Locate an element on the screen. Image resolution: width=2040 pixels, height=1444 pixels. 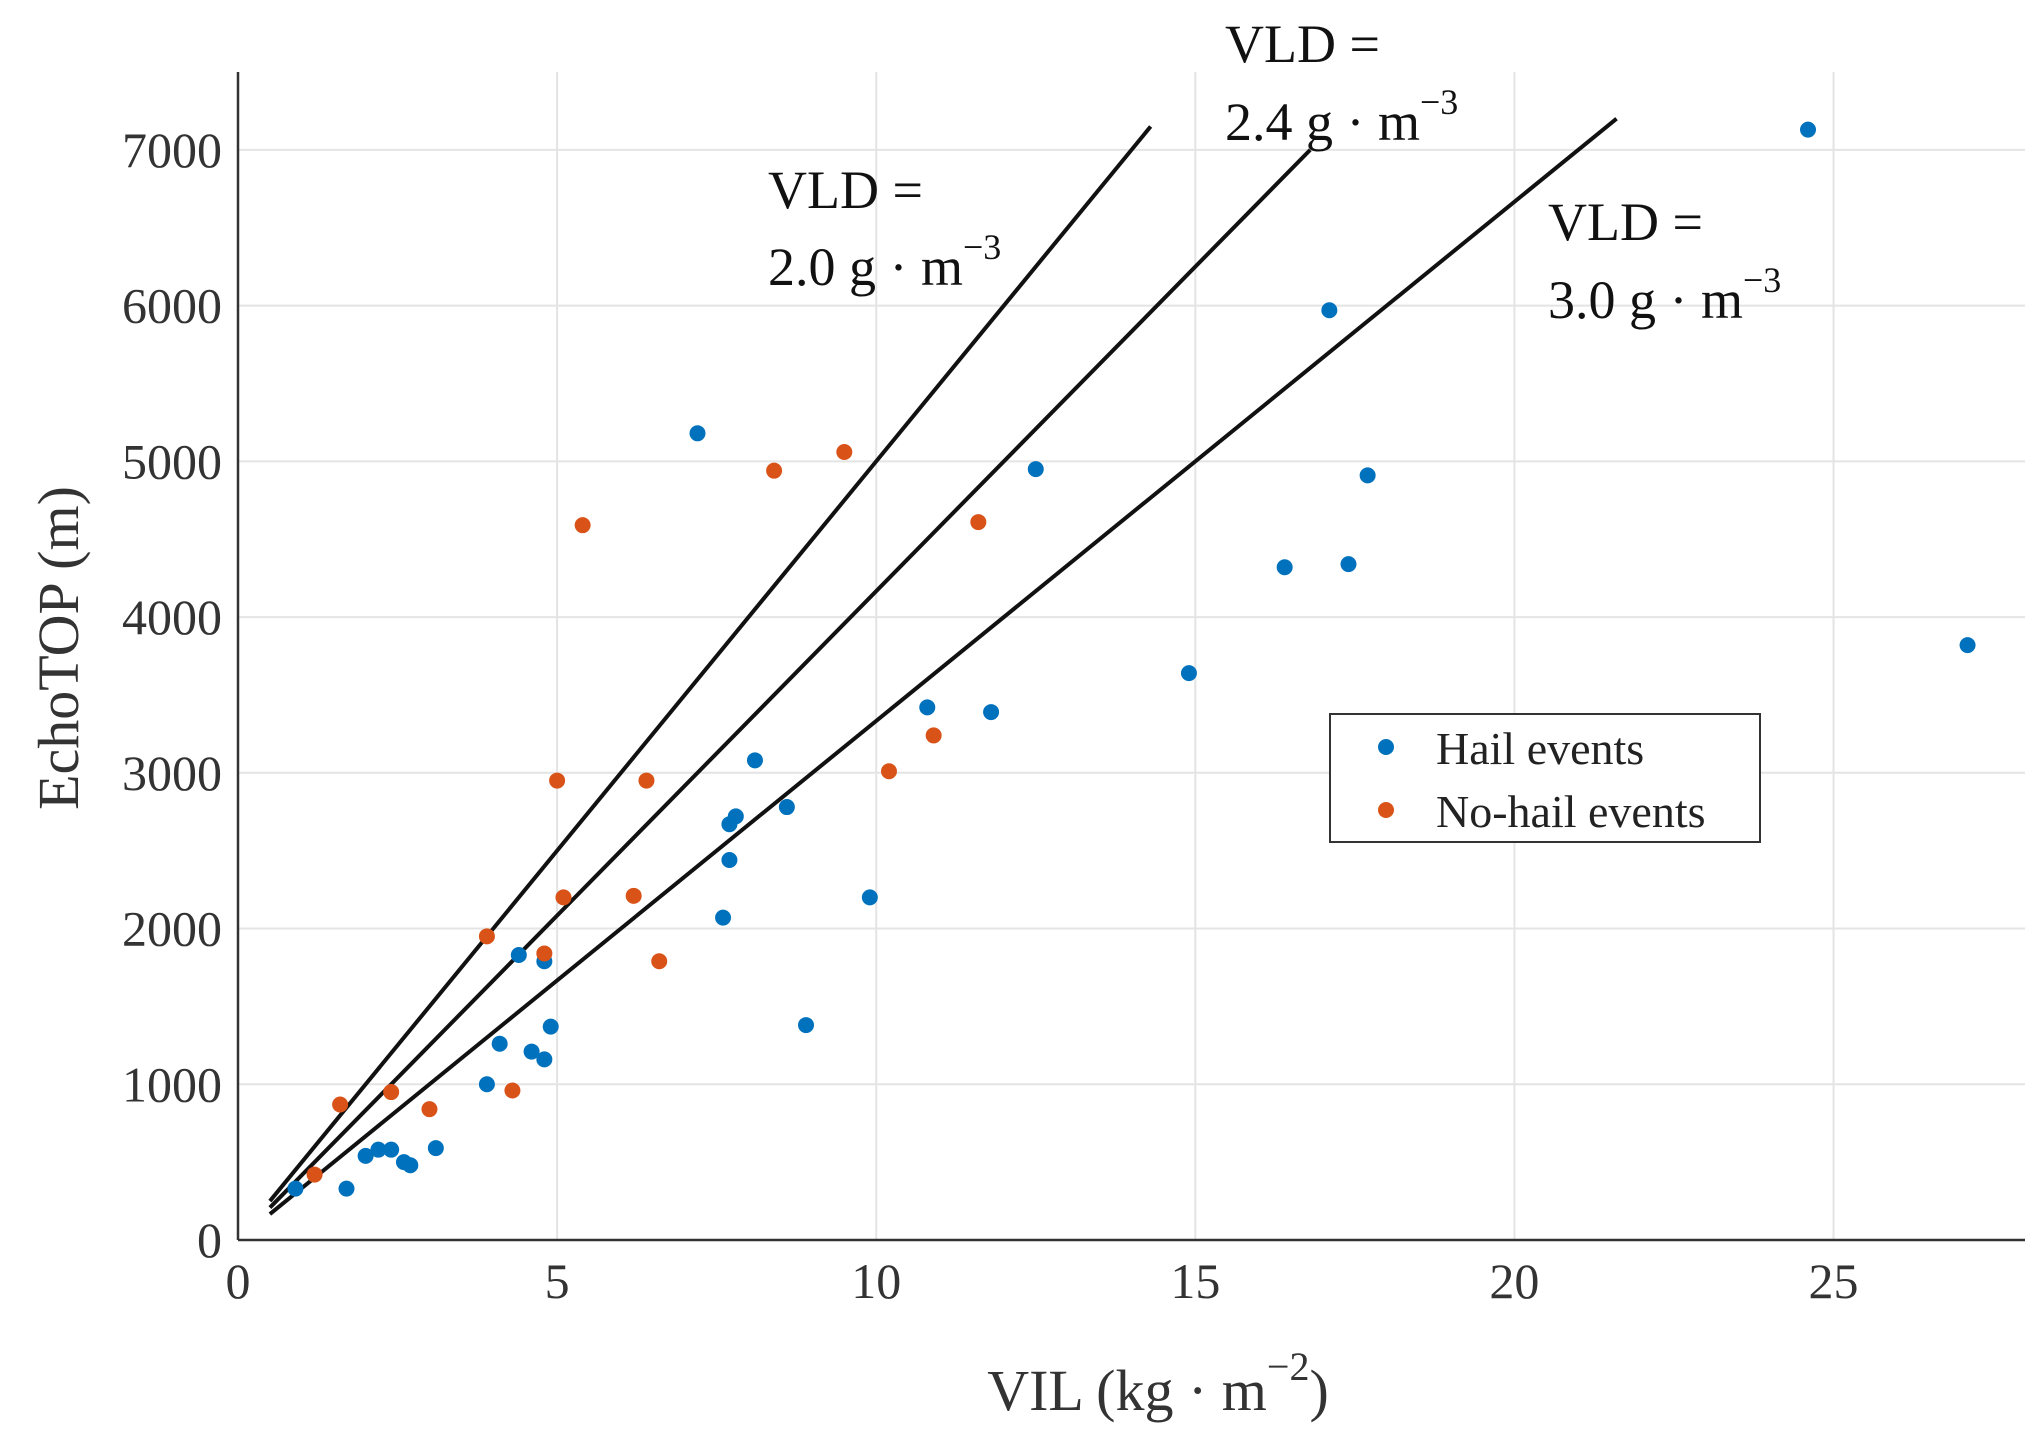
annotation-vld-2-4: VLD = 2.4 g · m−3 is located at coordinates (1341, 83).